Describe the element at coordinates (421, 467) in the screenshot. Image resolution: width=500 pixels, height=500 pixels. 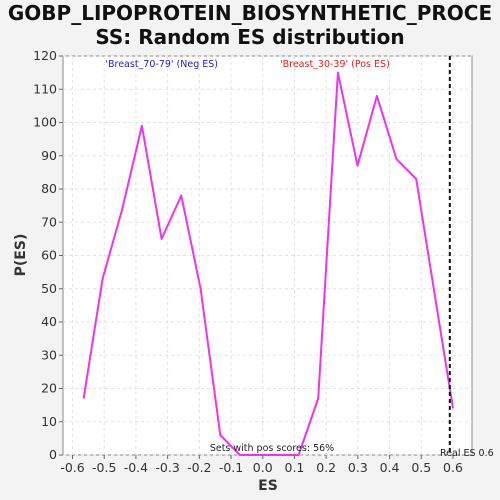
I see `x-tick-label: 0.5` at that location.